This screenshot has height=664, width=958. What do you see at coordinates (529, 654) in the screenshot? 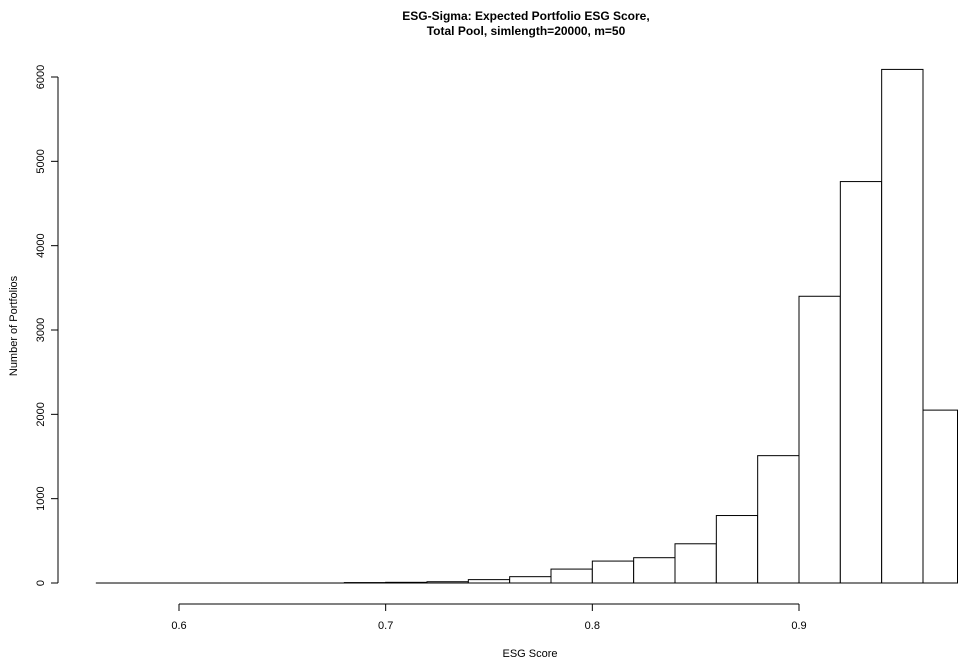
I see `x-axis-label: ESG Score` at bounding box center [529, 654].